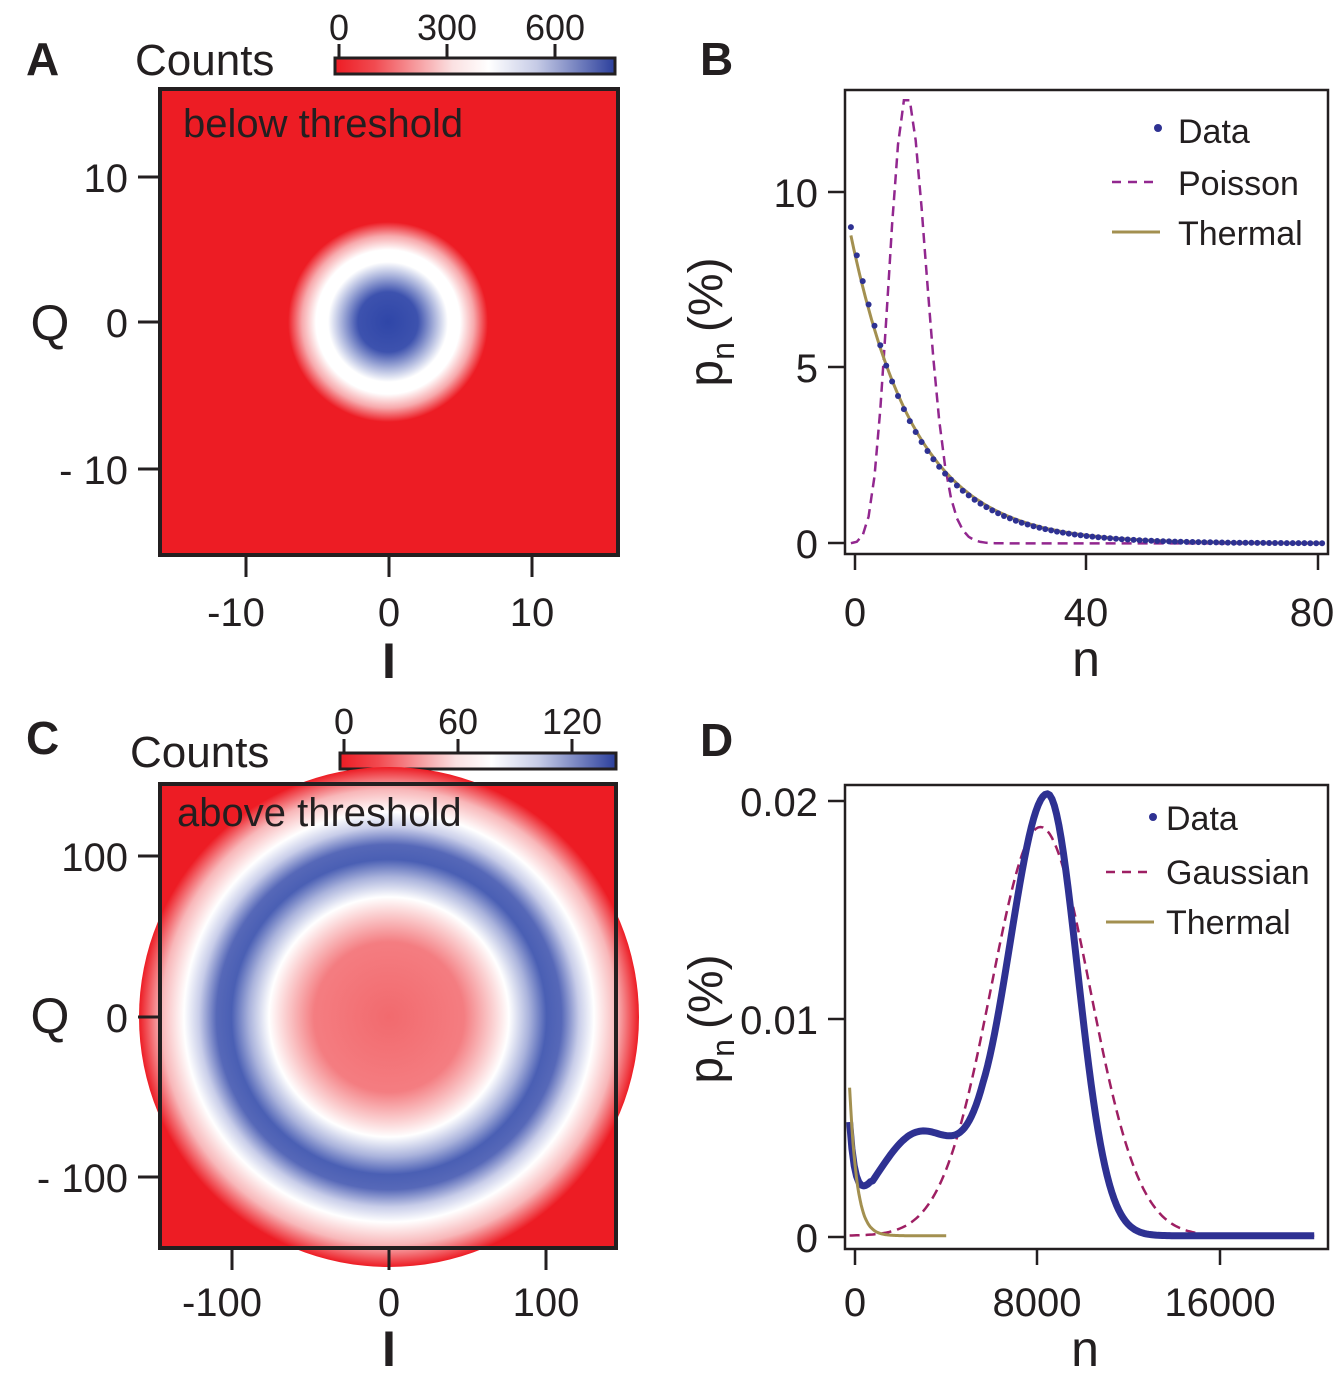 This screenshot has height=1397, width=1342. Describe the element at coordinates (389, 1349) in the screenshot. I see `x-axis-label-c: I` at that location.